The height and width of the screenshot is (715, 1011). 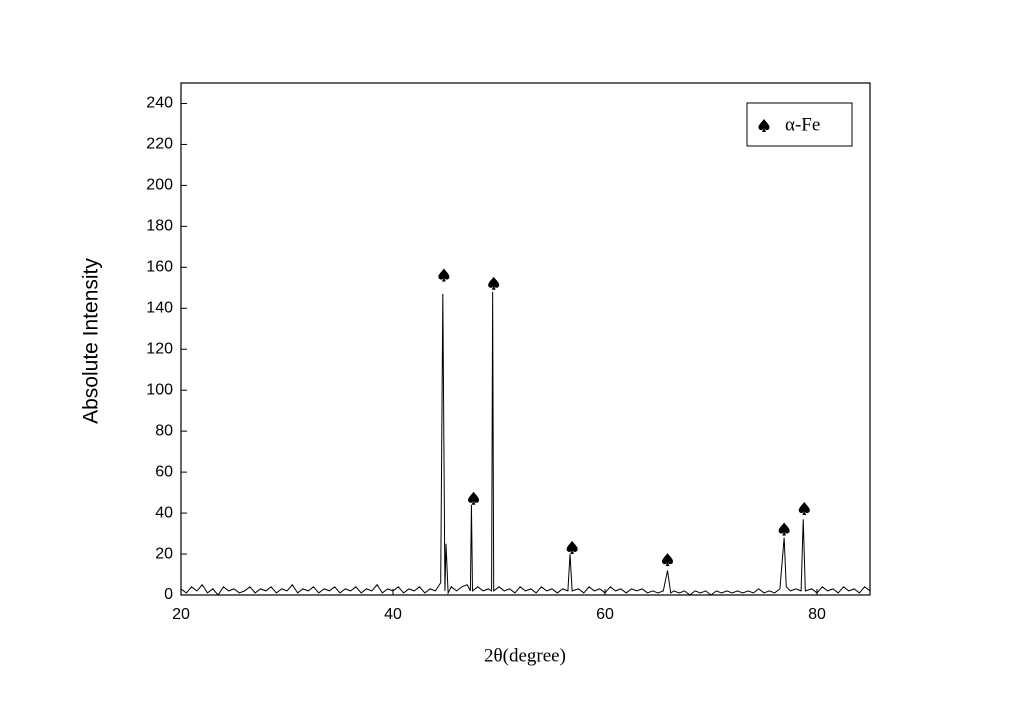 What do you see at coordinates (159, 267) in the screenshot?
I see `y-tick-label: 160` at bounding box center [159, 267].